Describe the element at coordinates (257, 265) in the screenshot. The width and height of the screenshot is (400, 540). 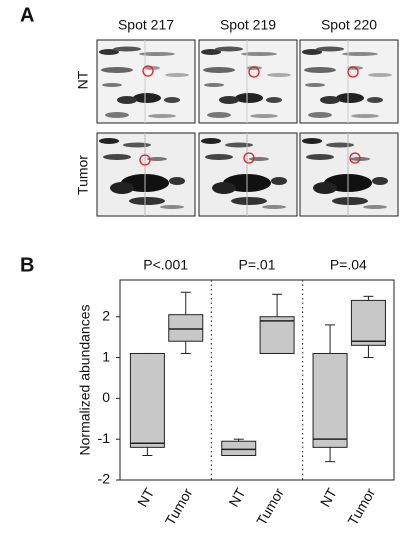
I see `p-value-label: P=.01` at that location.